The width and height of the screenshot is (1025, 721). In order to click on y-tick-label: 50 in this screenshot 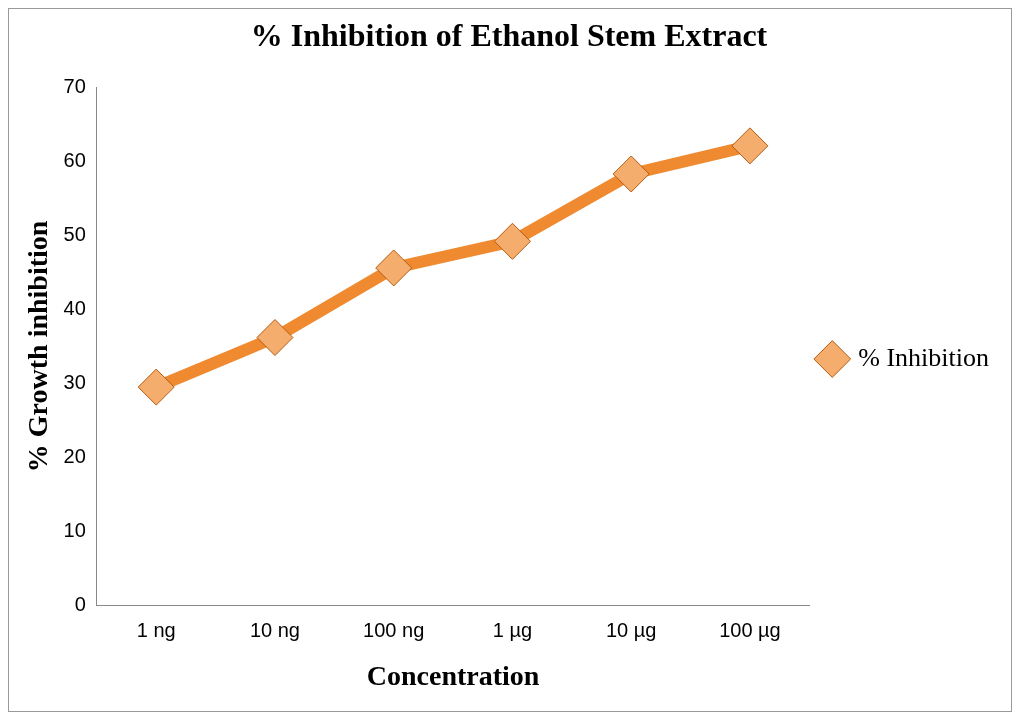, I will do `click(74, 233)`.